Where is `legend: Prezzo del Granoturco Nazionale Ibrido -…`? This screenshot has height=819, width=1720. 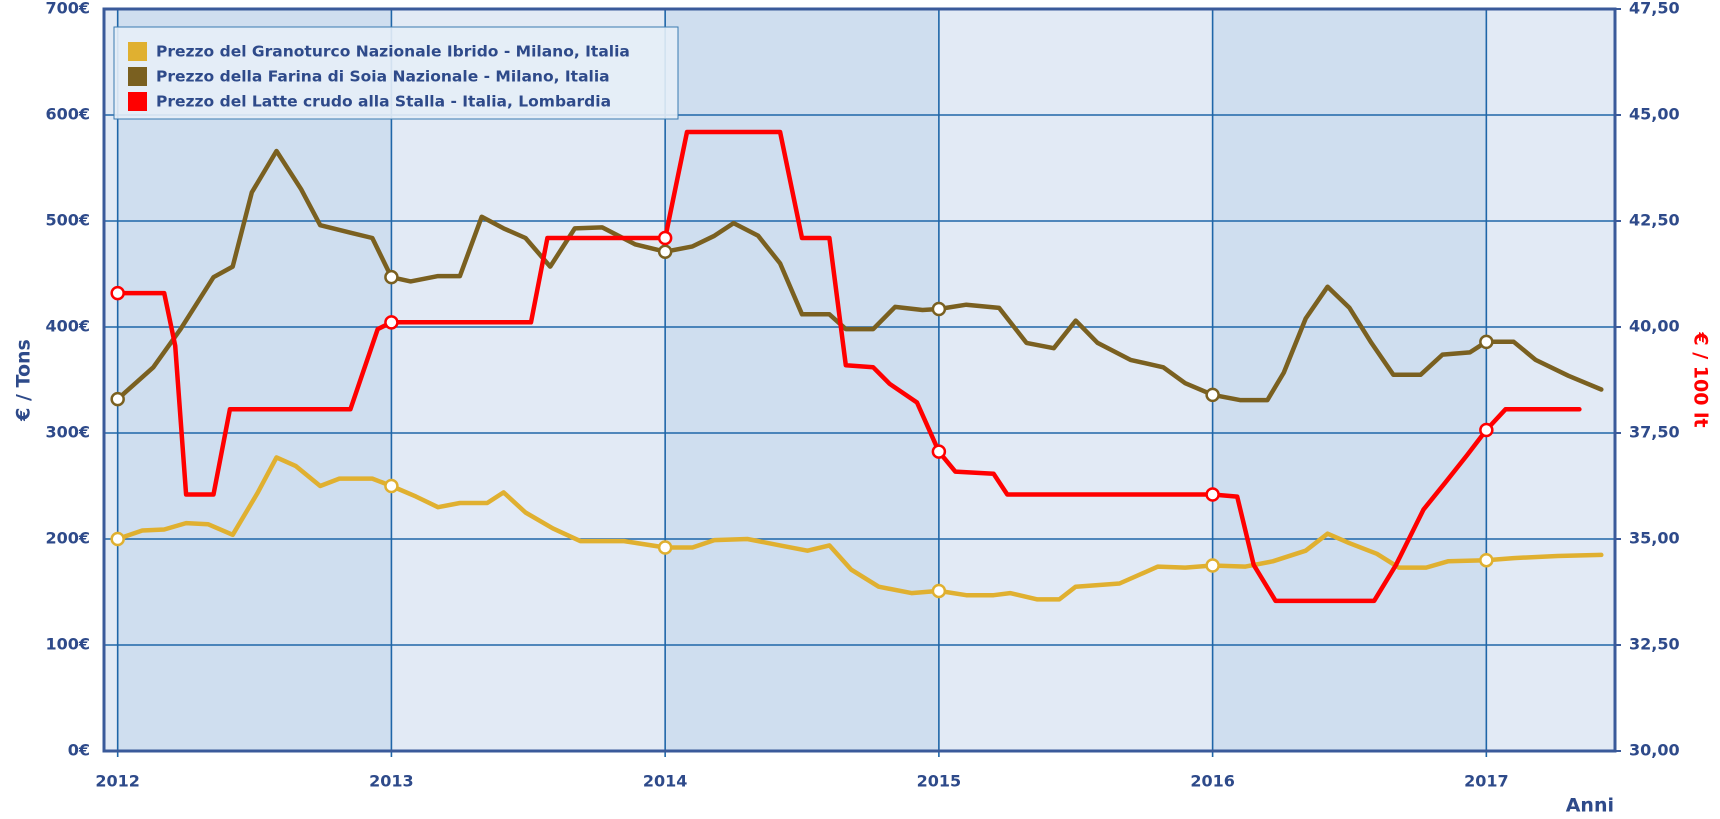 legend: Prezzo del Granoturco Nazionale Ibrido -… is located at coordinates (396, 73).